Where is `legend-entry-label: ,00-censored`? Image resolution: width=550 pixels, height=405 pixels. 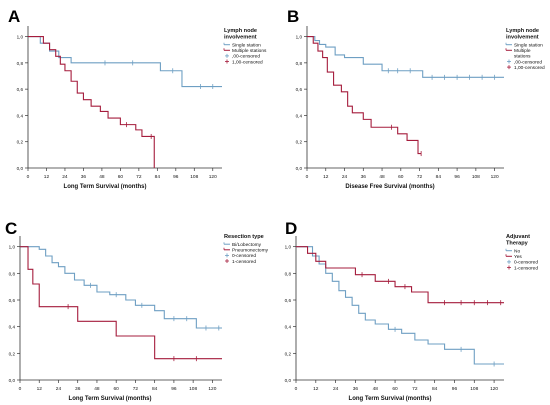 legend-entry-label: ,00-censored is located at coordinates (528, 62).